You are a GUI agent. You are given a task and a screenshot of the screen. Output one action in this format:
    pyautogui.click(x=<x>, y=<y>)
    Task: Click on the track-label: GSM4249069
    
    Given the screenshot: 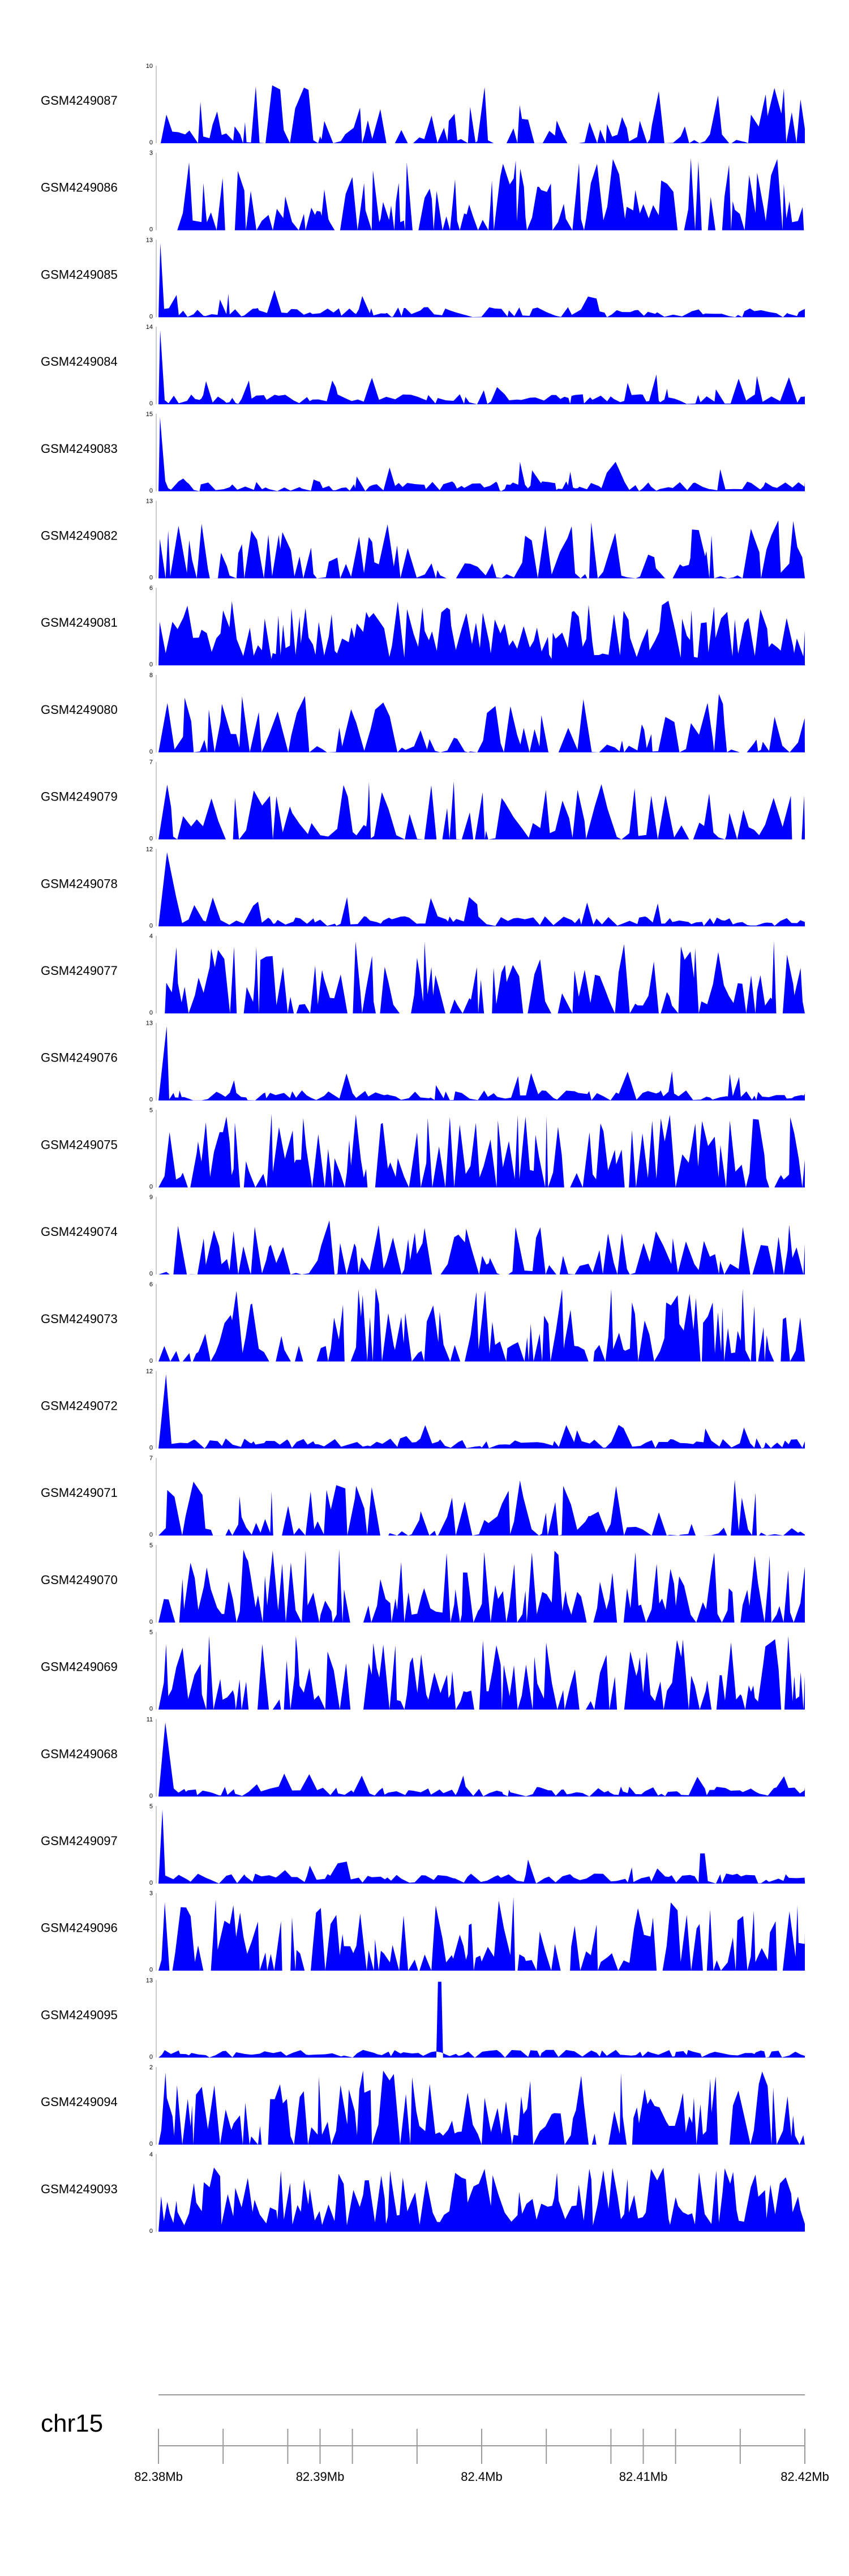 What is the action you would take?
    pyautogui.click(x=79, y=1667)
    